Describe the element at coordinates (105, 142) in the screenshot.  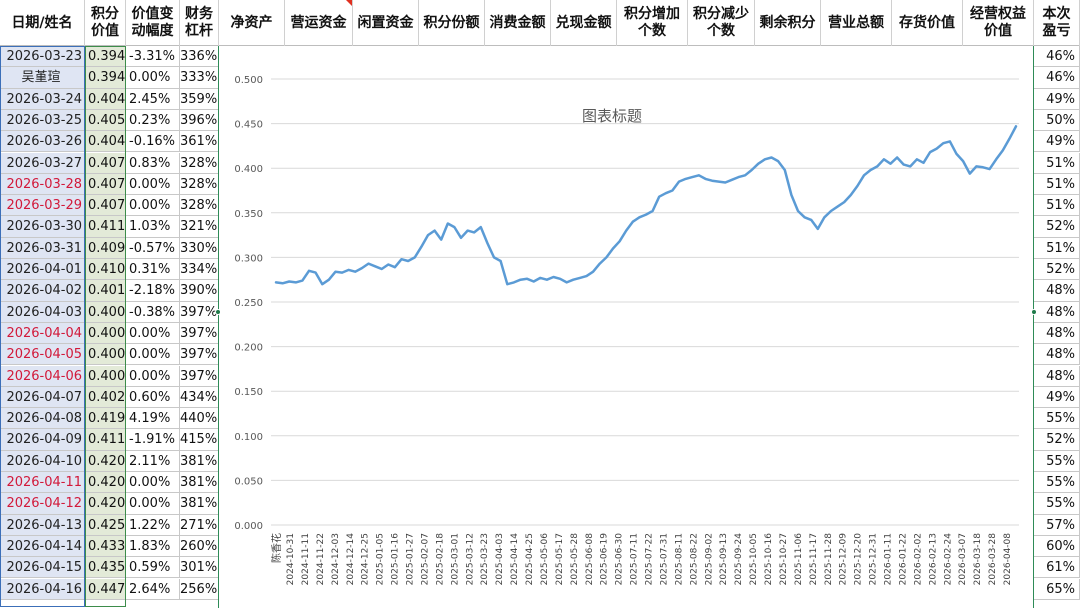
I see `value-cell: 0.404` at that location.